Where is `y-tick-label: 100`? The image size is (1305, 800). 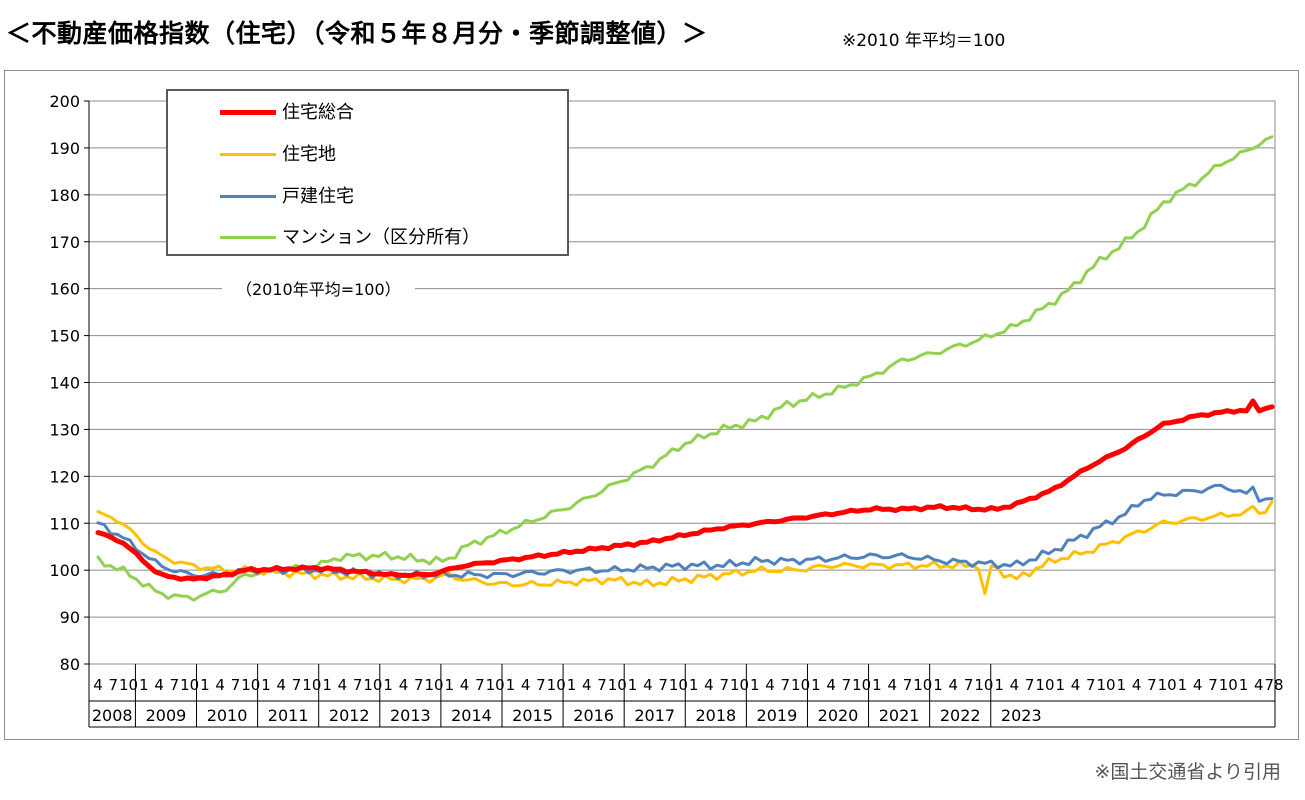 y-tick-label: 100 is located at coordinates (64, 570).